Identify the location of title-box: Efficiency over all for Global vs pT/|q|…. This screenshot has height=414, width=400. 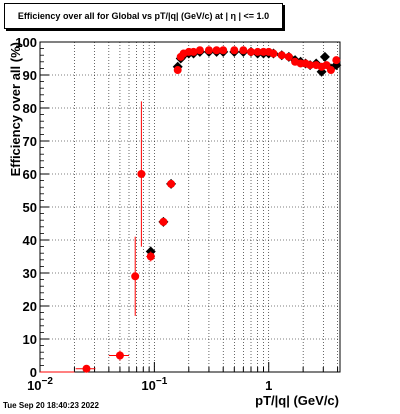
(143, 16).